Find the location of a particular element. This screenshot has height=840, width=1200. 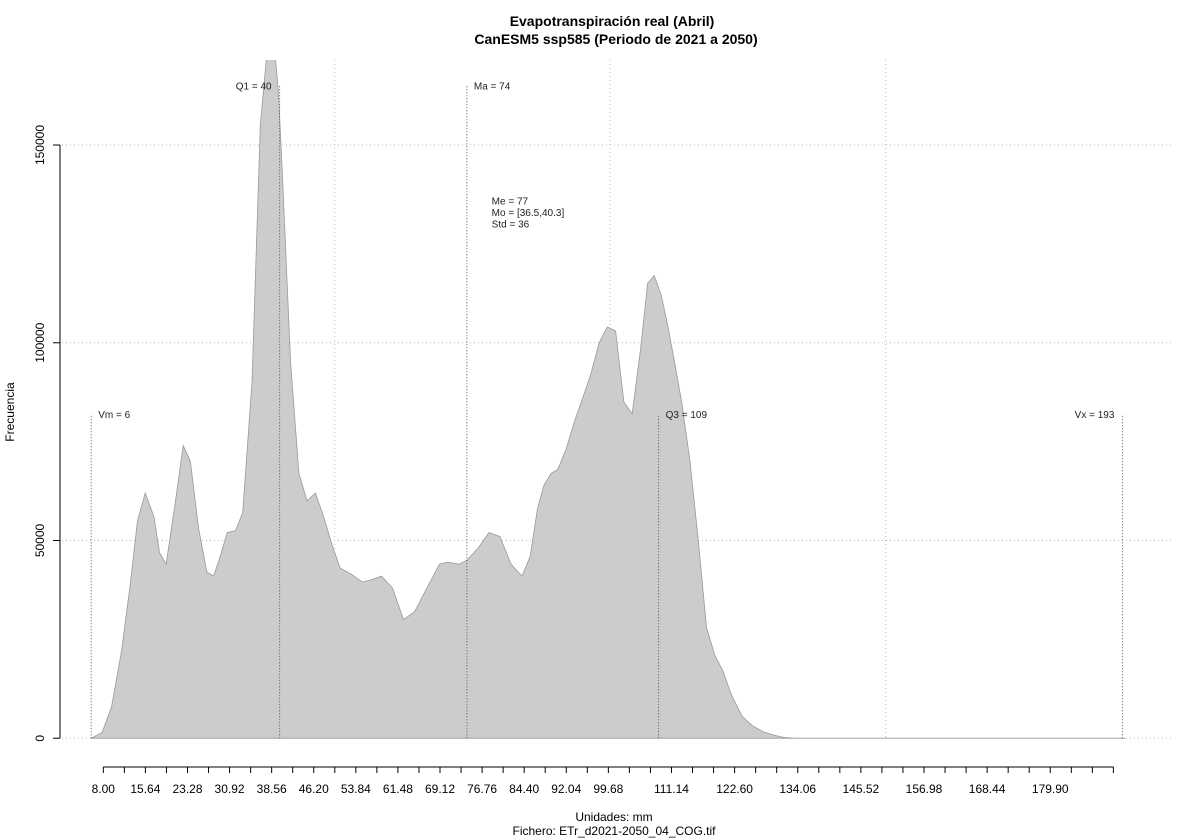

x-tick-label: 168.44 is located at coordinates (987, 789).